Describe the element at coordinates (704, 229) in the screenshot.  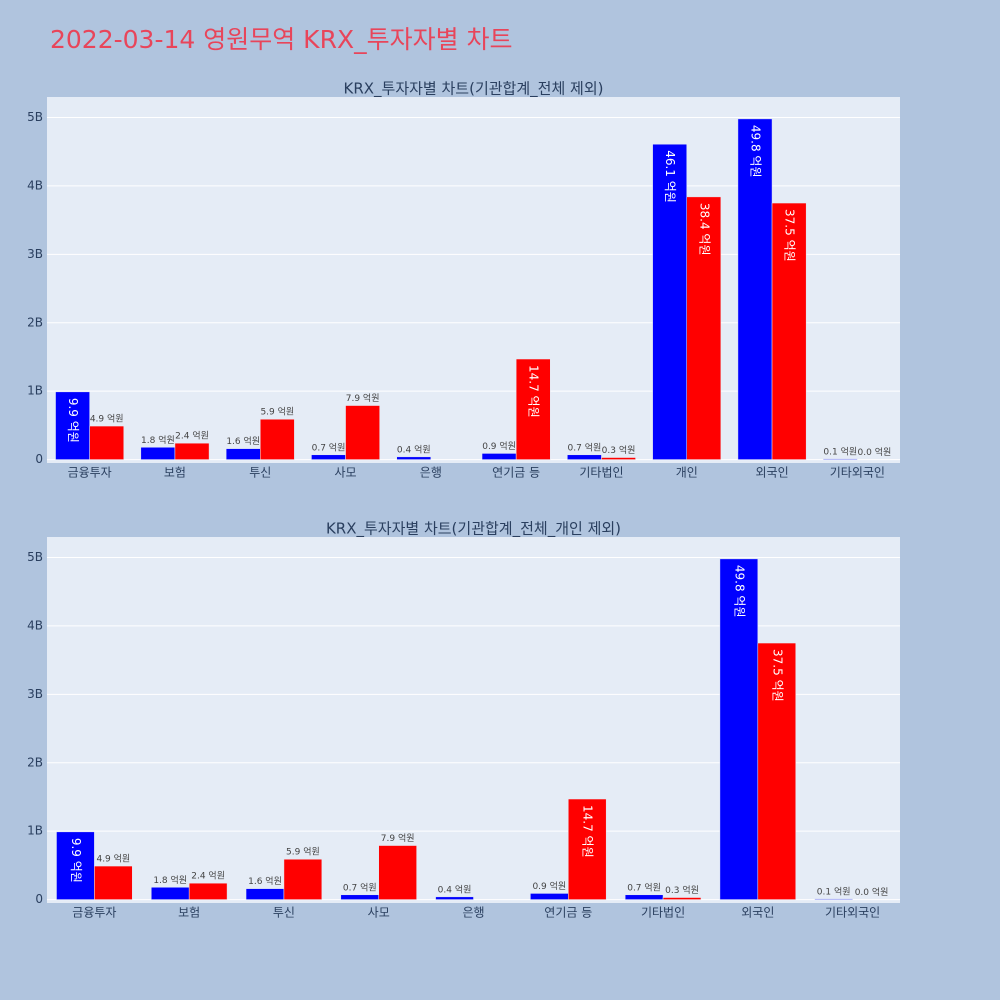
I see `value-label: 38.4 억원` at that location.